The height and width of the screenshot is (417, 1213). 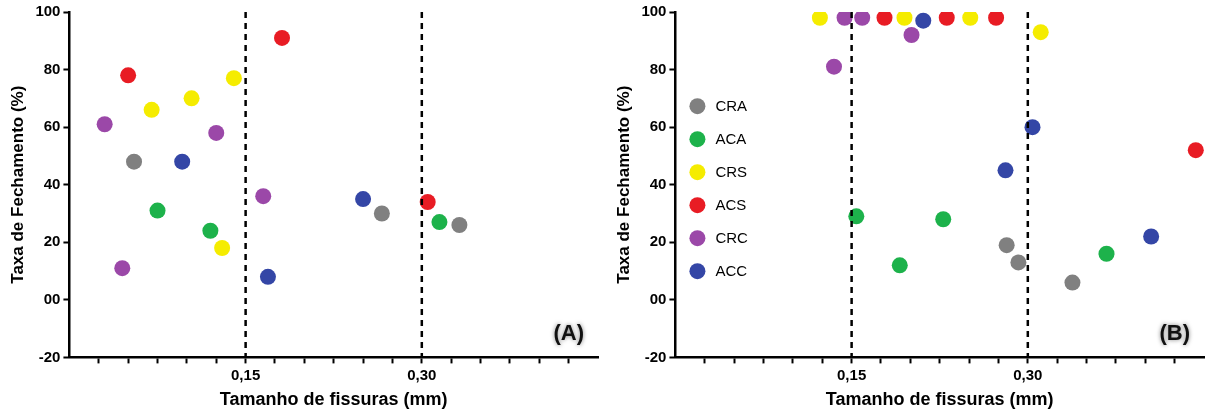 I want to click on legend-label: ACC, so click(x=731, y=271).